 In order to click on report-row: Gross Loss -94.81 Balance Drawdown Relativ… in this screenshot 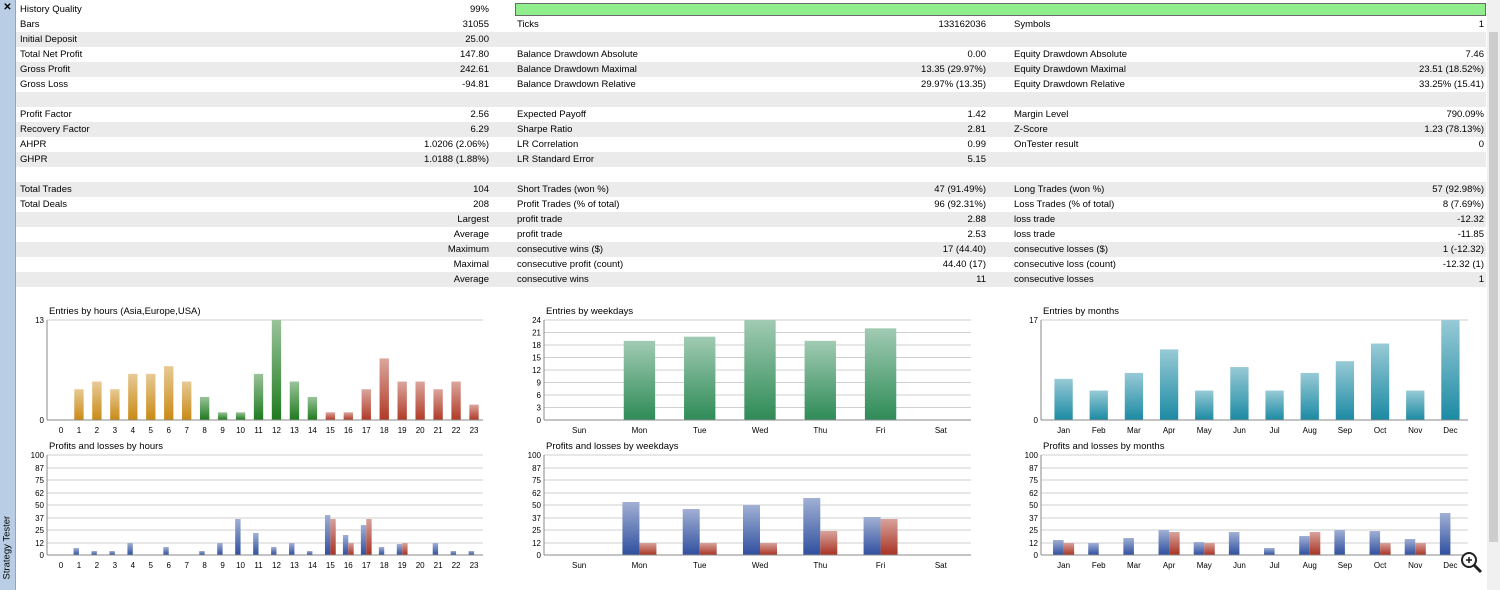, I will do `click(751, 84)`.